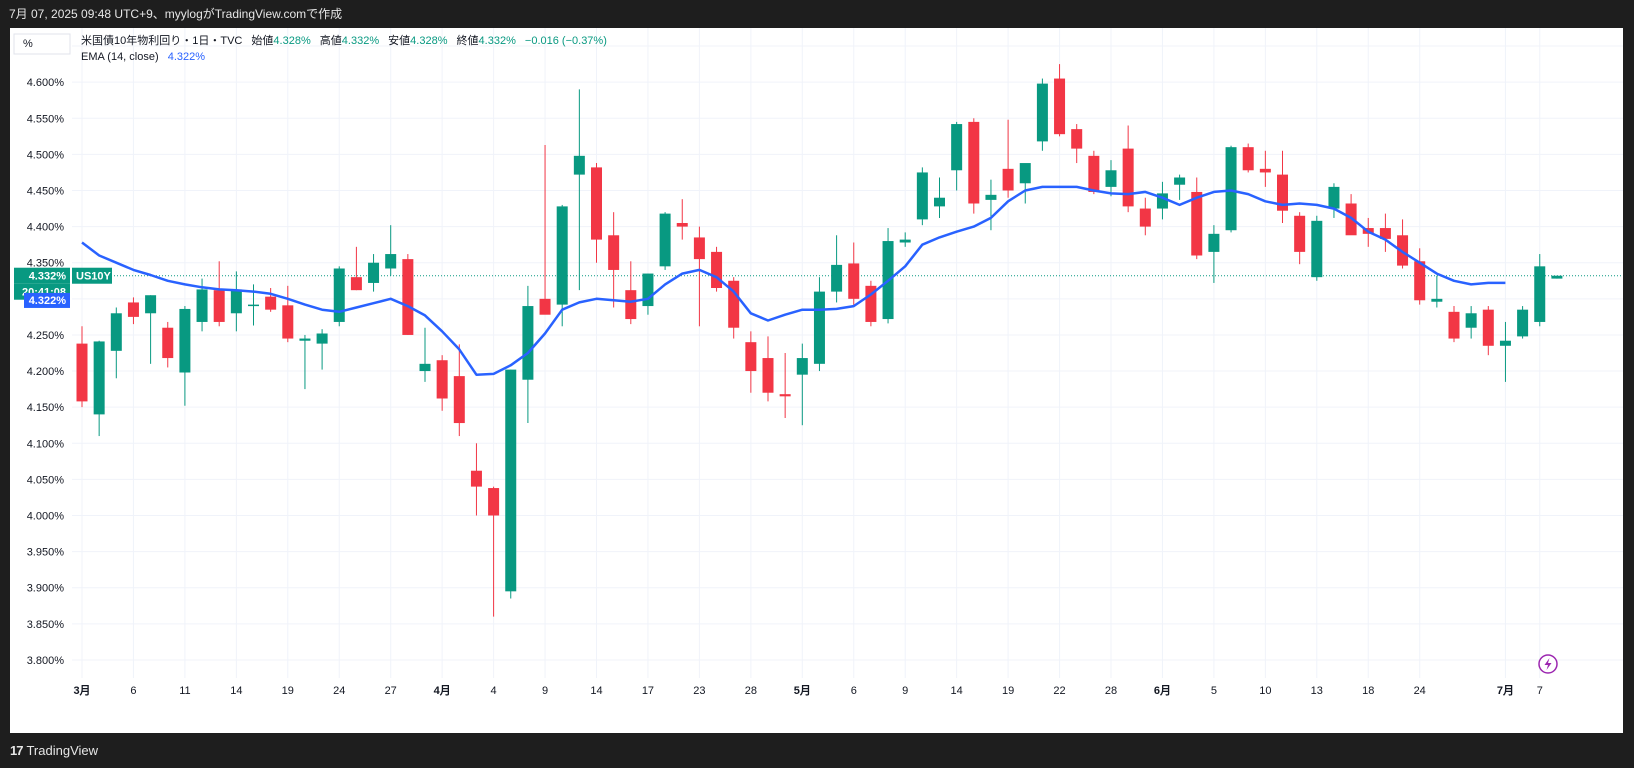 This screenshot has width=1634, height=768. Describe the element at coordinates (161, 40) in the screenshot. I see `legend-symbol: 米国債10年物利回り・1日・TVC` at that location.